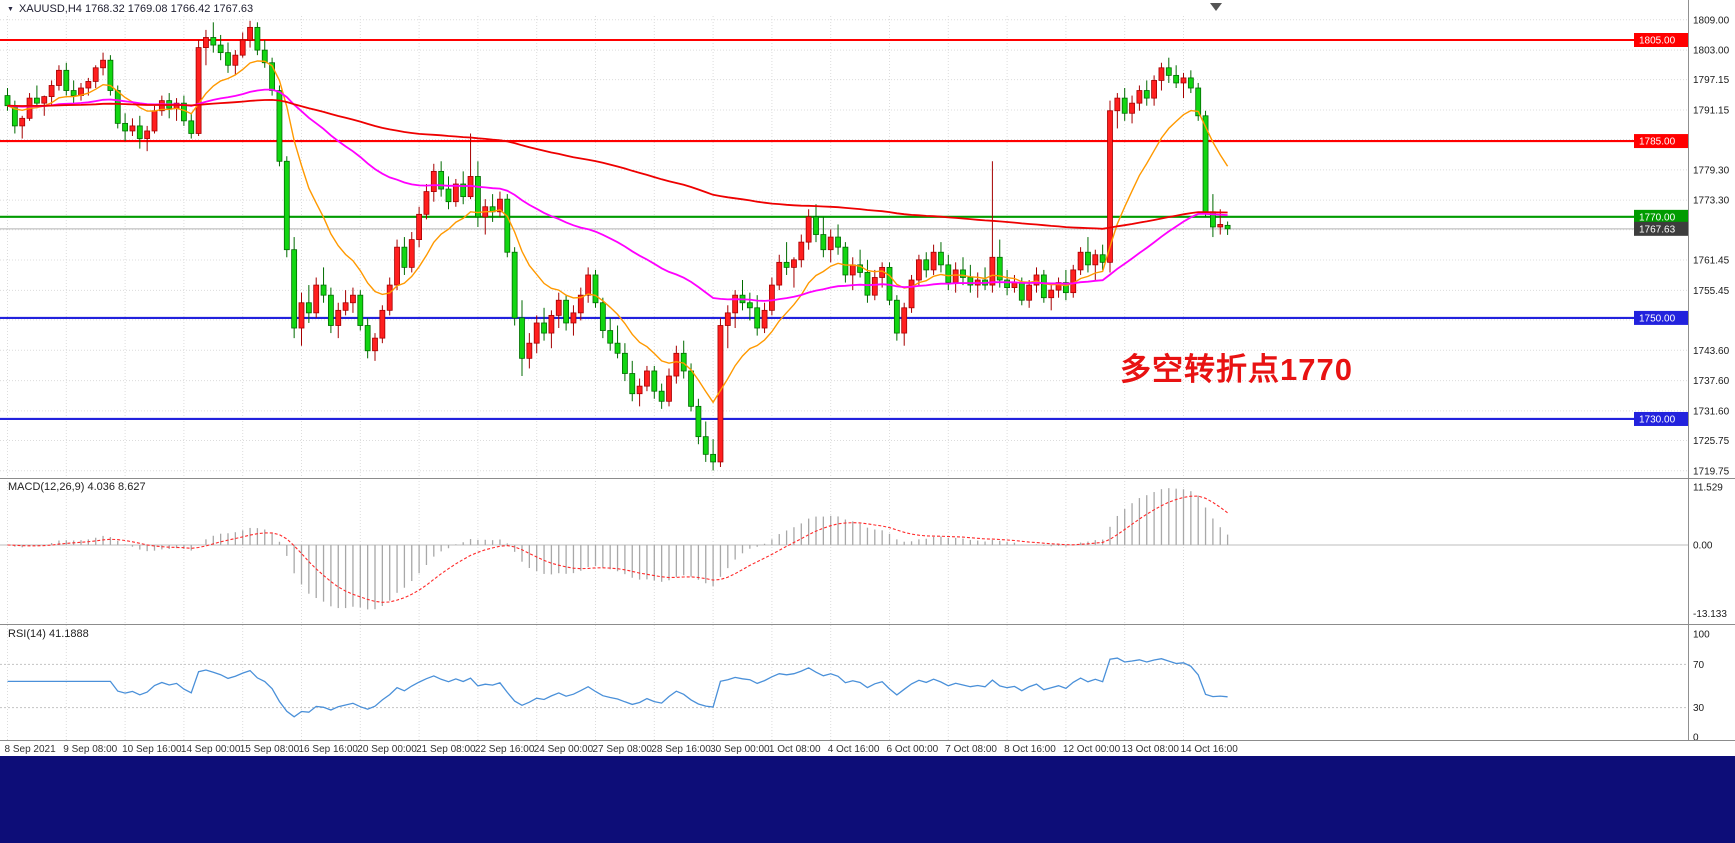  I want to click on macd-axis-label: -13.133, so click(1710, 614).